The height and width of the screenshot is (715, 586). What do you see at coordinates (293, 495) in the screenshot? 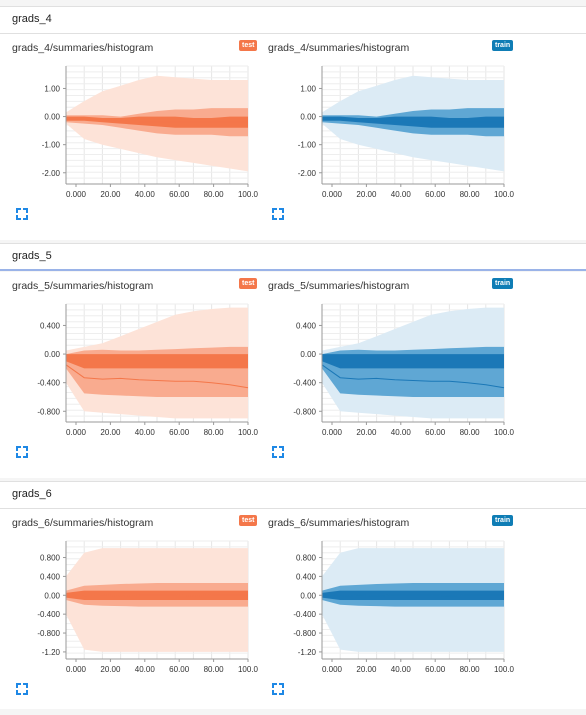
I see `section-header-grads-6: grads_6` at bounding box center [293, 495].